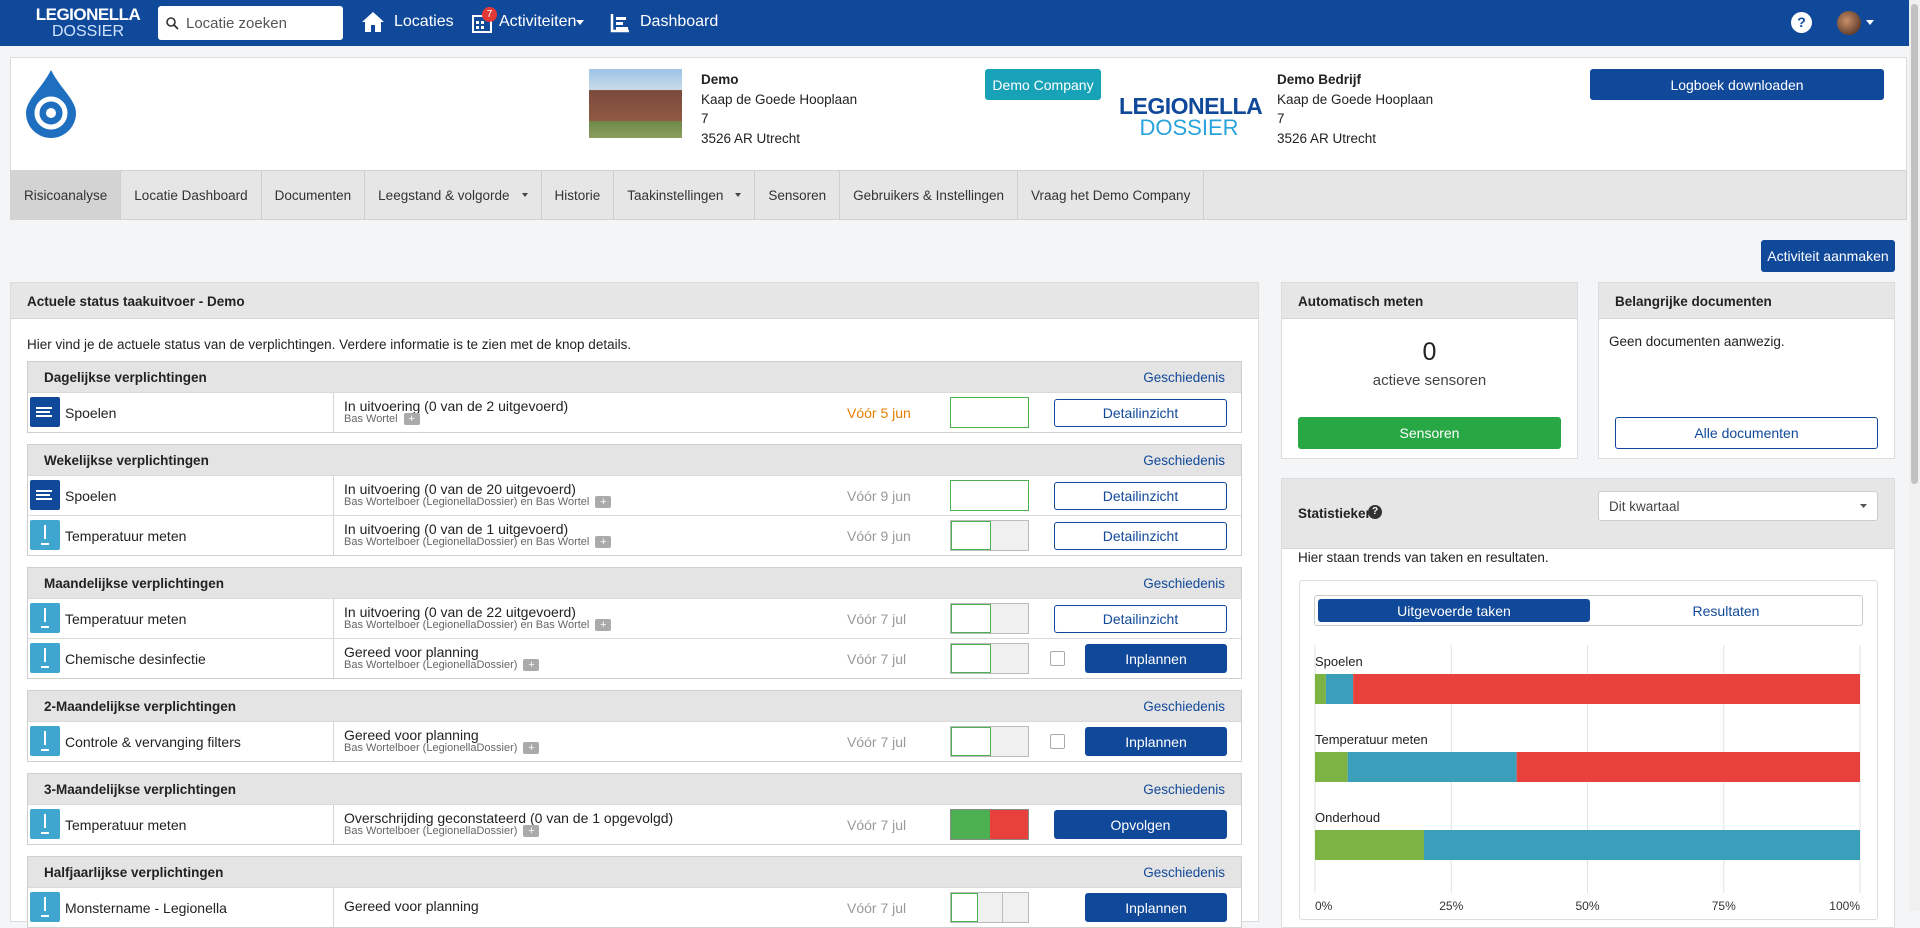 Image resolution: width=1920 pixels, height=928 pixels. I want to click on nav-link: Dashboard, so click(679, 21).